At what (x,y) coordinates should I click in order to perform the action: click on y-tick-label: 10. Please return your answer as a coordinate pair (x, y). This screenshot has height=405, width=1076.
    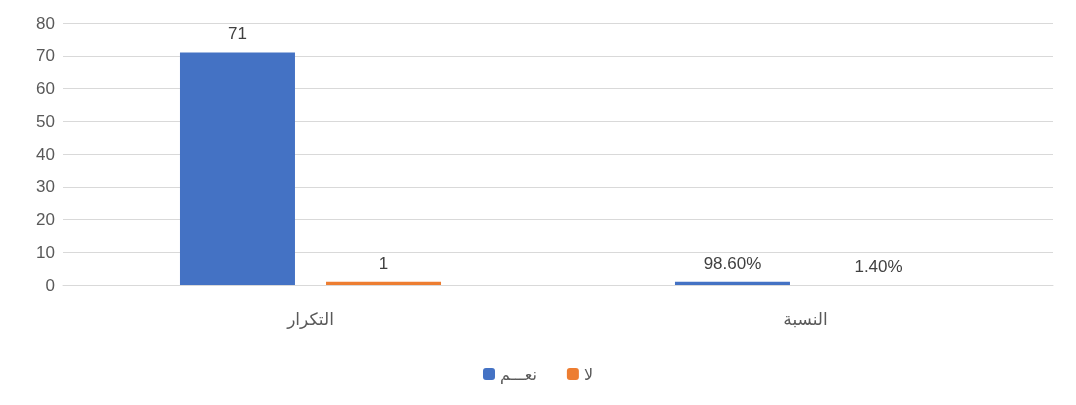
    Looking at the image, I should click on (45, 252).